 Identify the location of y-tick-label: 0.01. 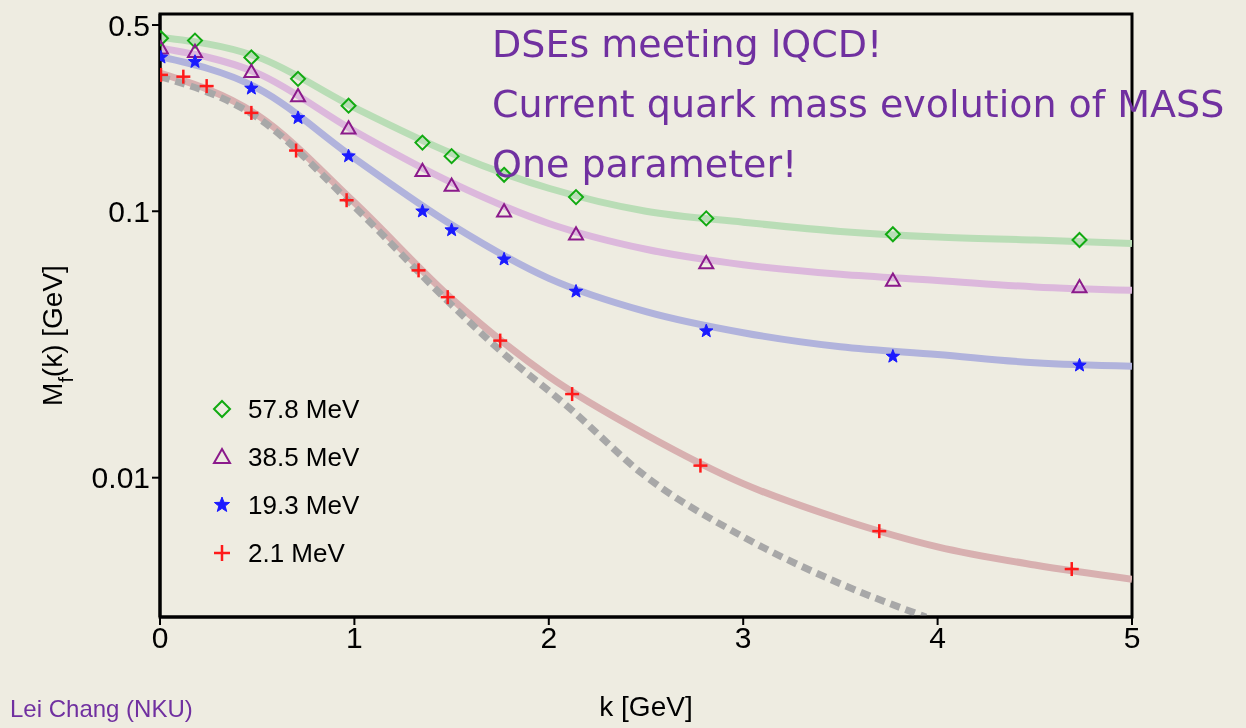
(120, 478).